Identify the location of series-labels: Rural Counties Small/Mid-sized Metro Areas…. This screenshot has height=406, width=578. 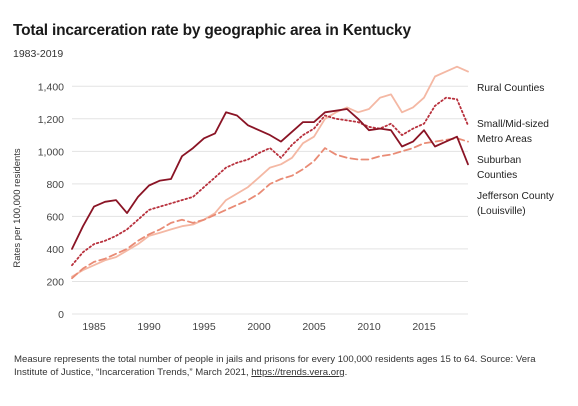
(516, 150).